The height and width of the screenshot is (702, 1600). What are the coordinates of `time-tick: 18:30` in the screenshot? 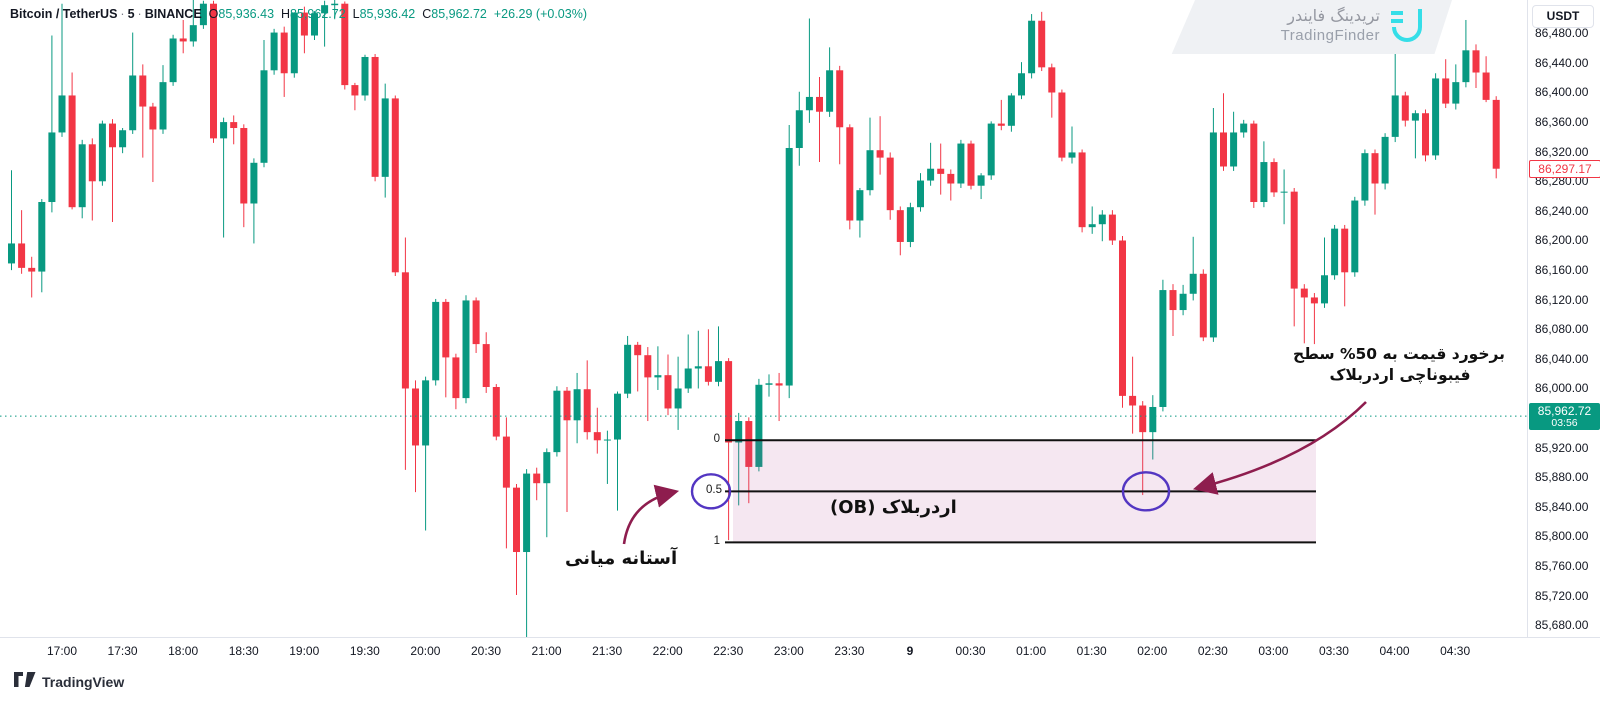 It's located at (243, 651).